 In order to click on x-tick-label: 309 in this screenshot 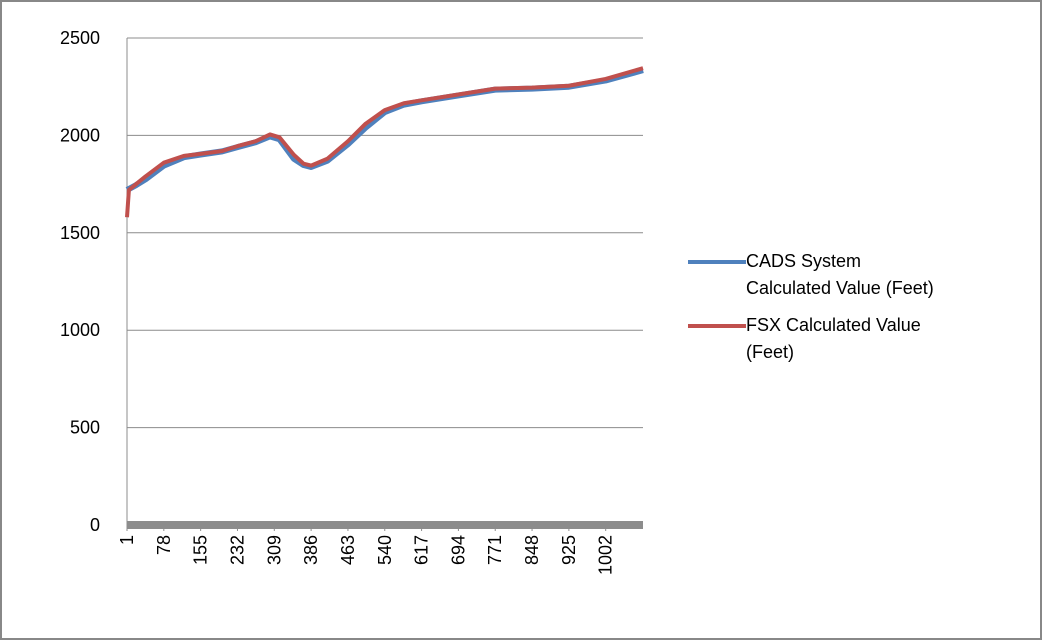, I will do `click(274, 550)`.